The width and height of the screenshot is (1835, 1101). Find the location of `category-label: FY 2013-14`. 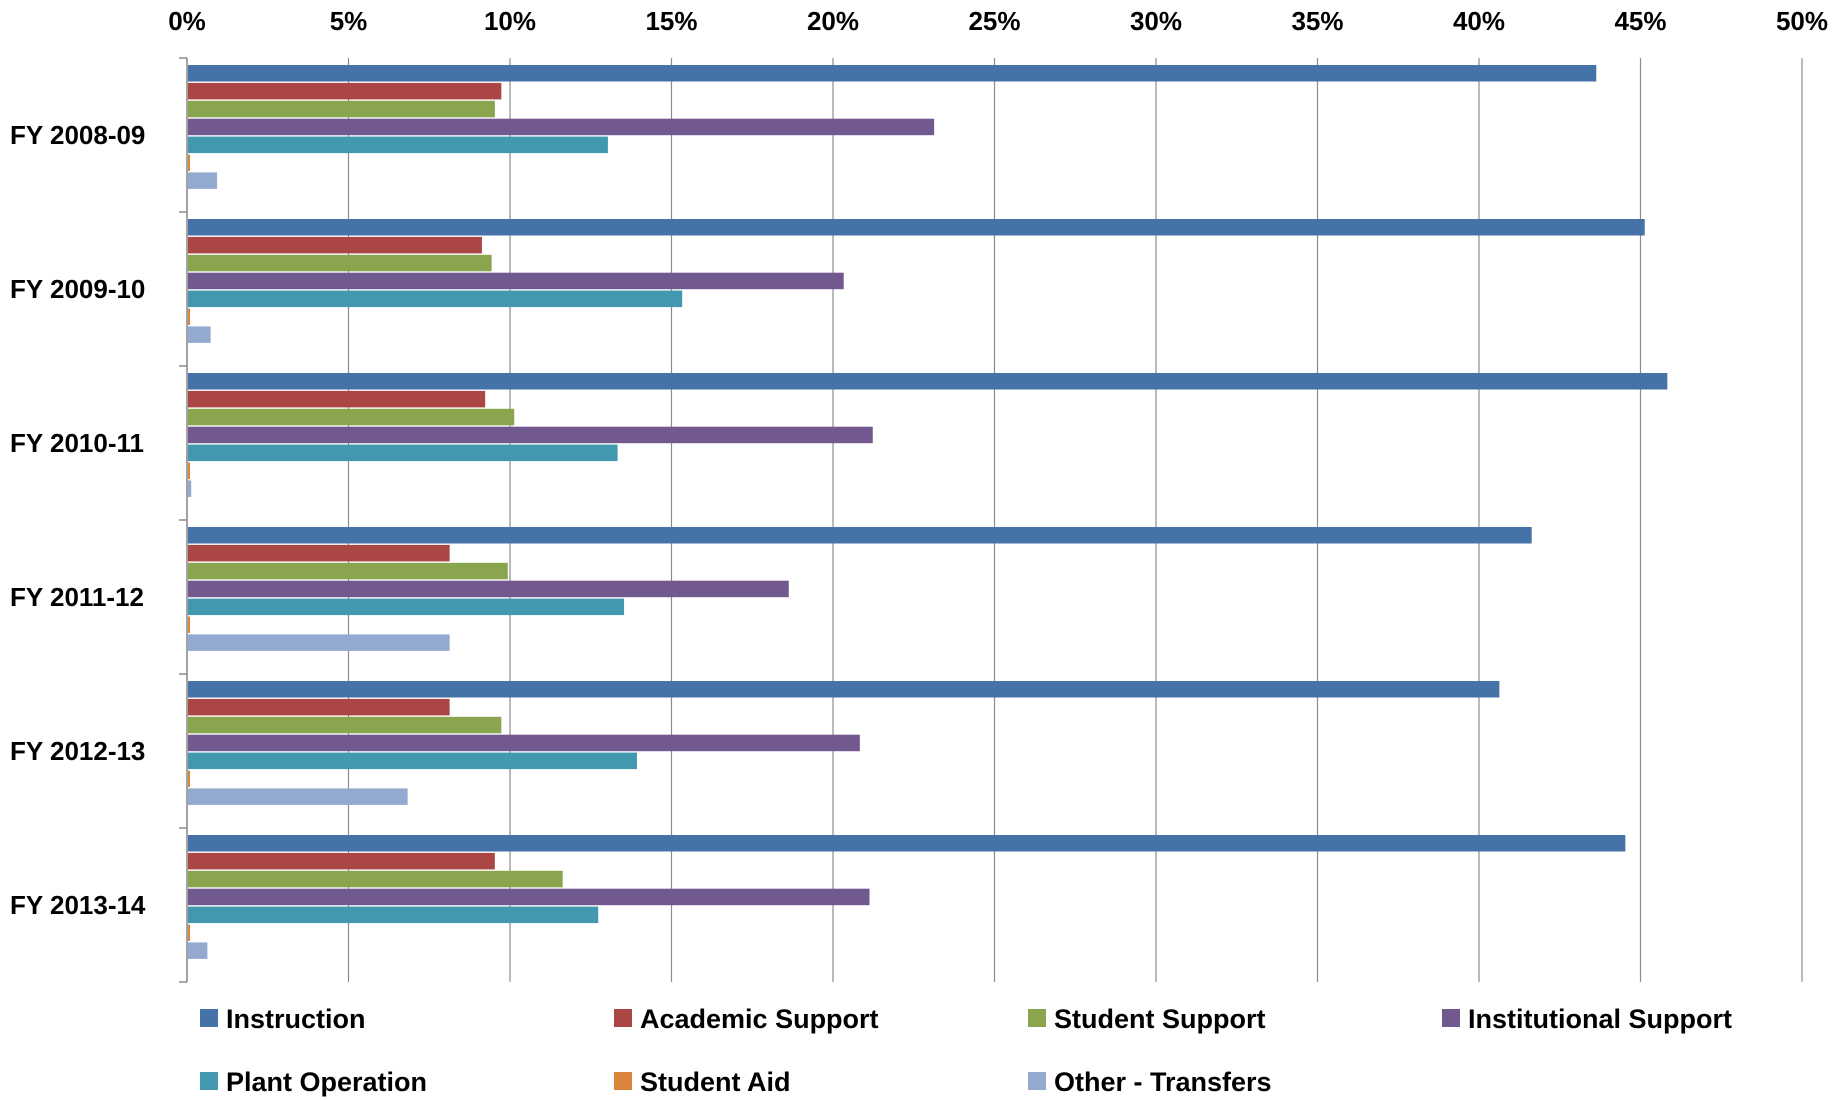

category-label: FY 2013-14 is located at coordinates (78, 905).